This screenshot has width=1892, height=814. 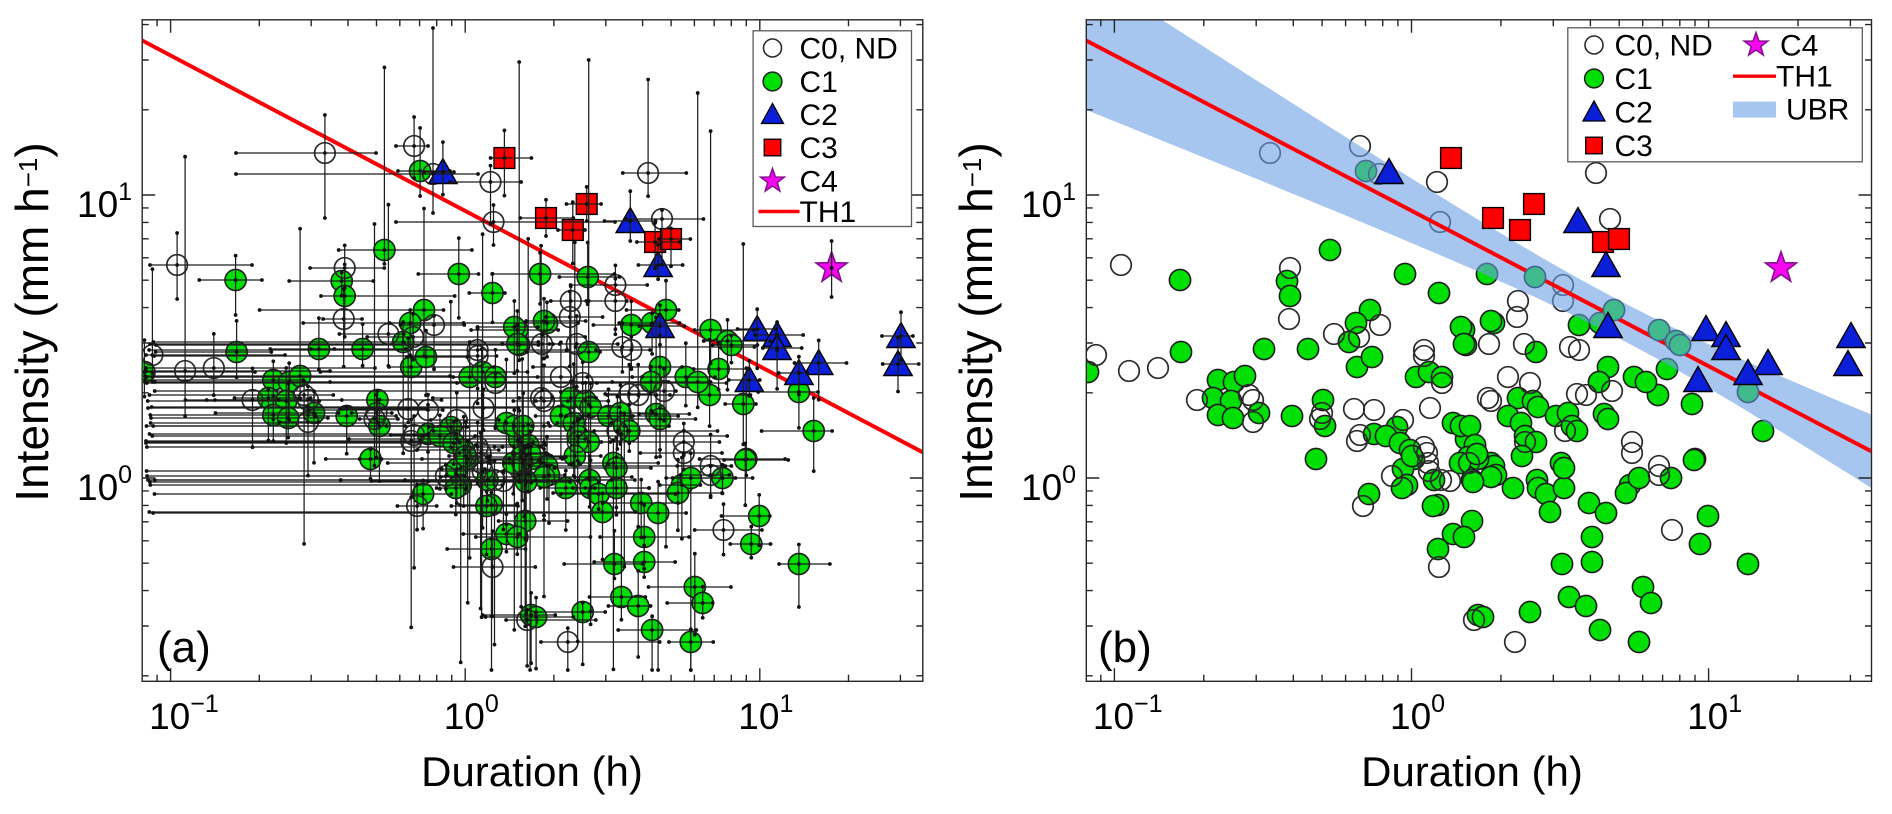 What do you see at coordinates (1417, 713) in the screenshot?
I see `svg-text: 100` at bounding box center [1417, 713].